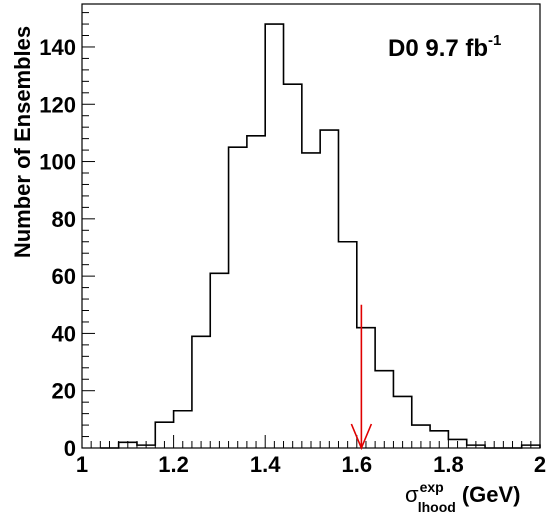  Describe the element at coordinates (311, 464) in the screenshot. I see `x-tick-labels: 1 1.2 1.4 1.6 1.8 2` at that location.